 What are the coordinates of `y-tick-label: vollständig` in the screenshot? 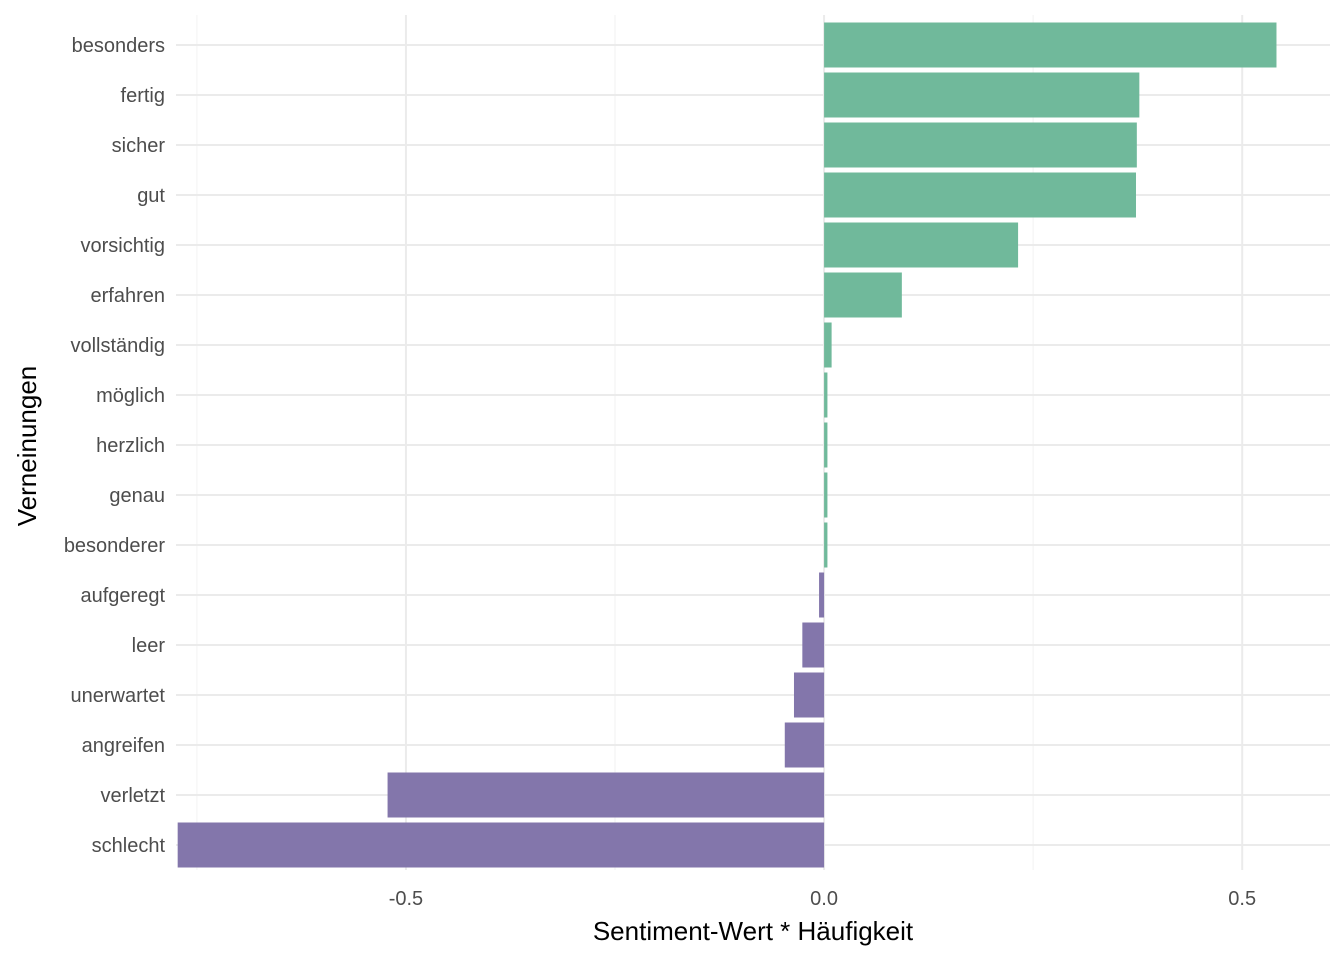 It's located at (117, 346).